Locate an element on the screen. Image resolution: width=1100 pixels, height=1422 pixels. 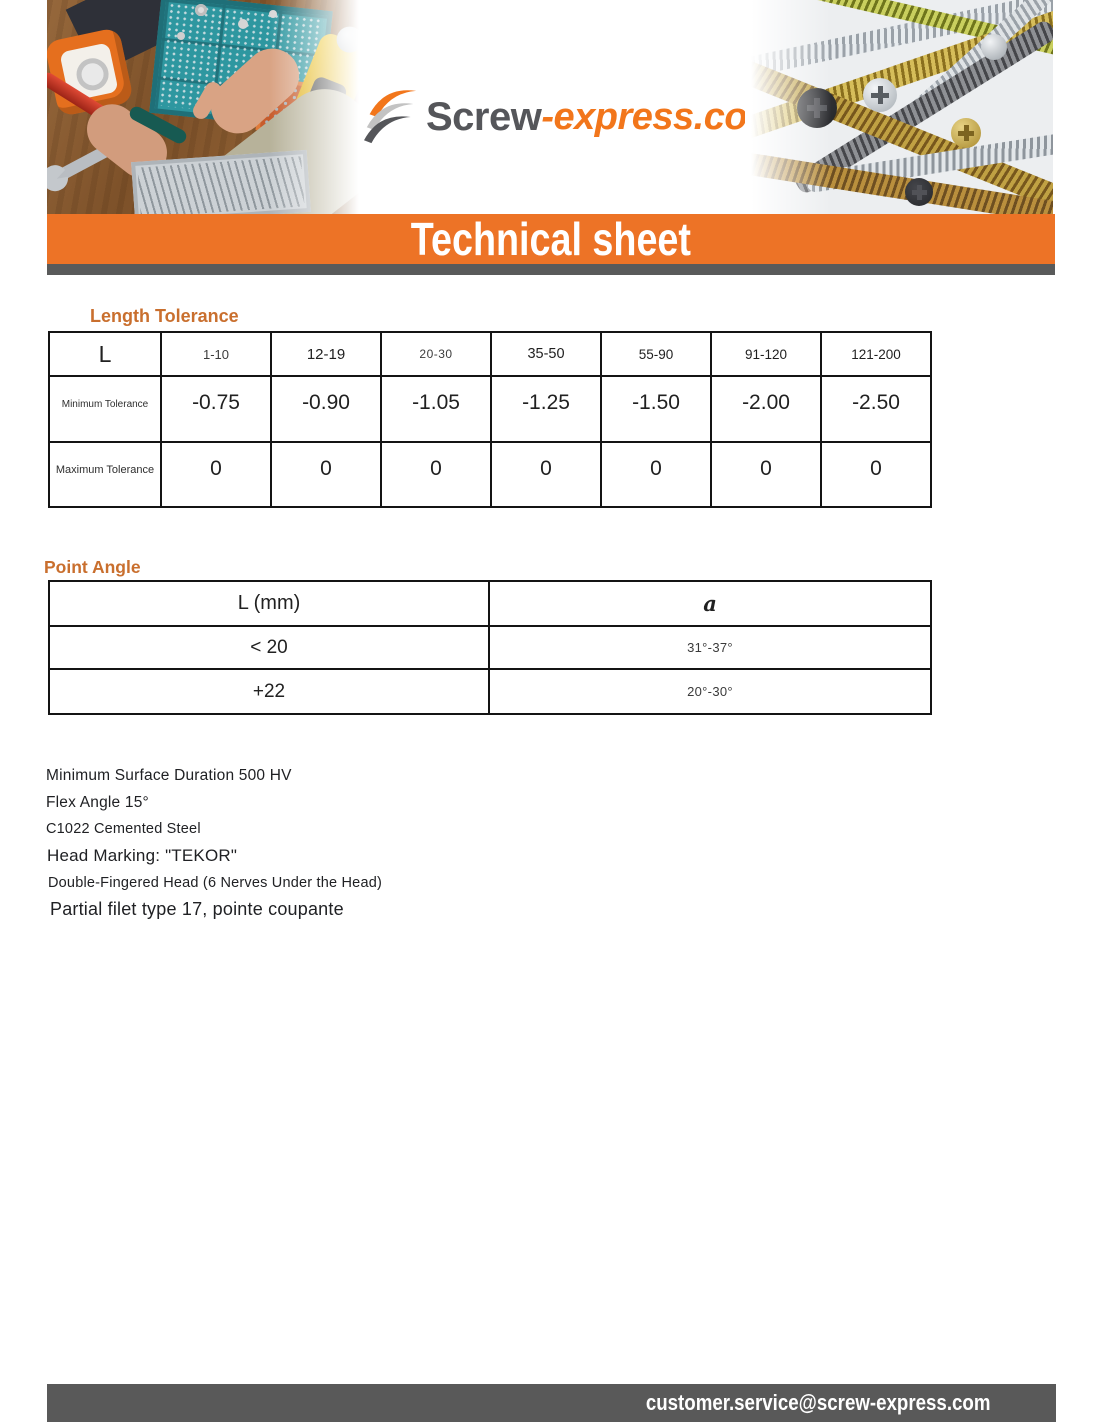
brand-name-secondary: -express.com is located at coordinates (661, 116).